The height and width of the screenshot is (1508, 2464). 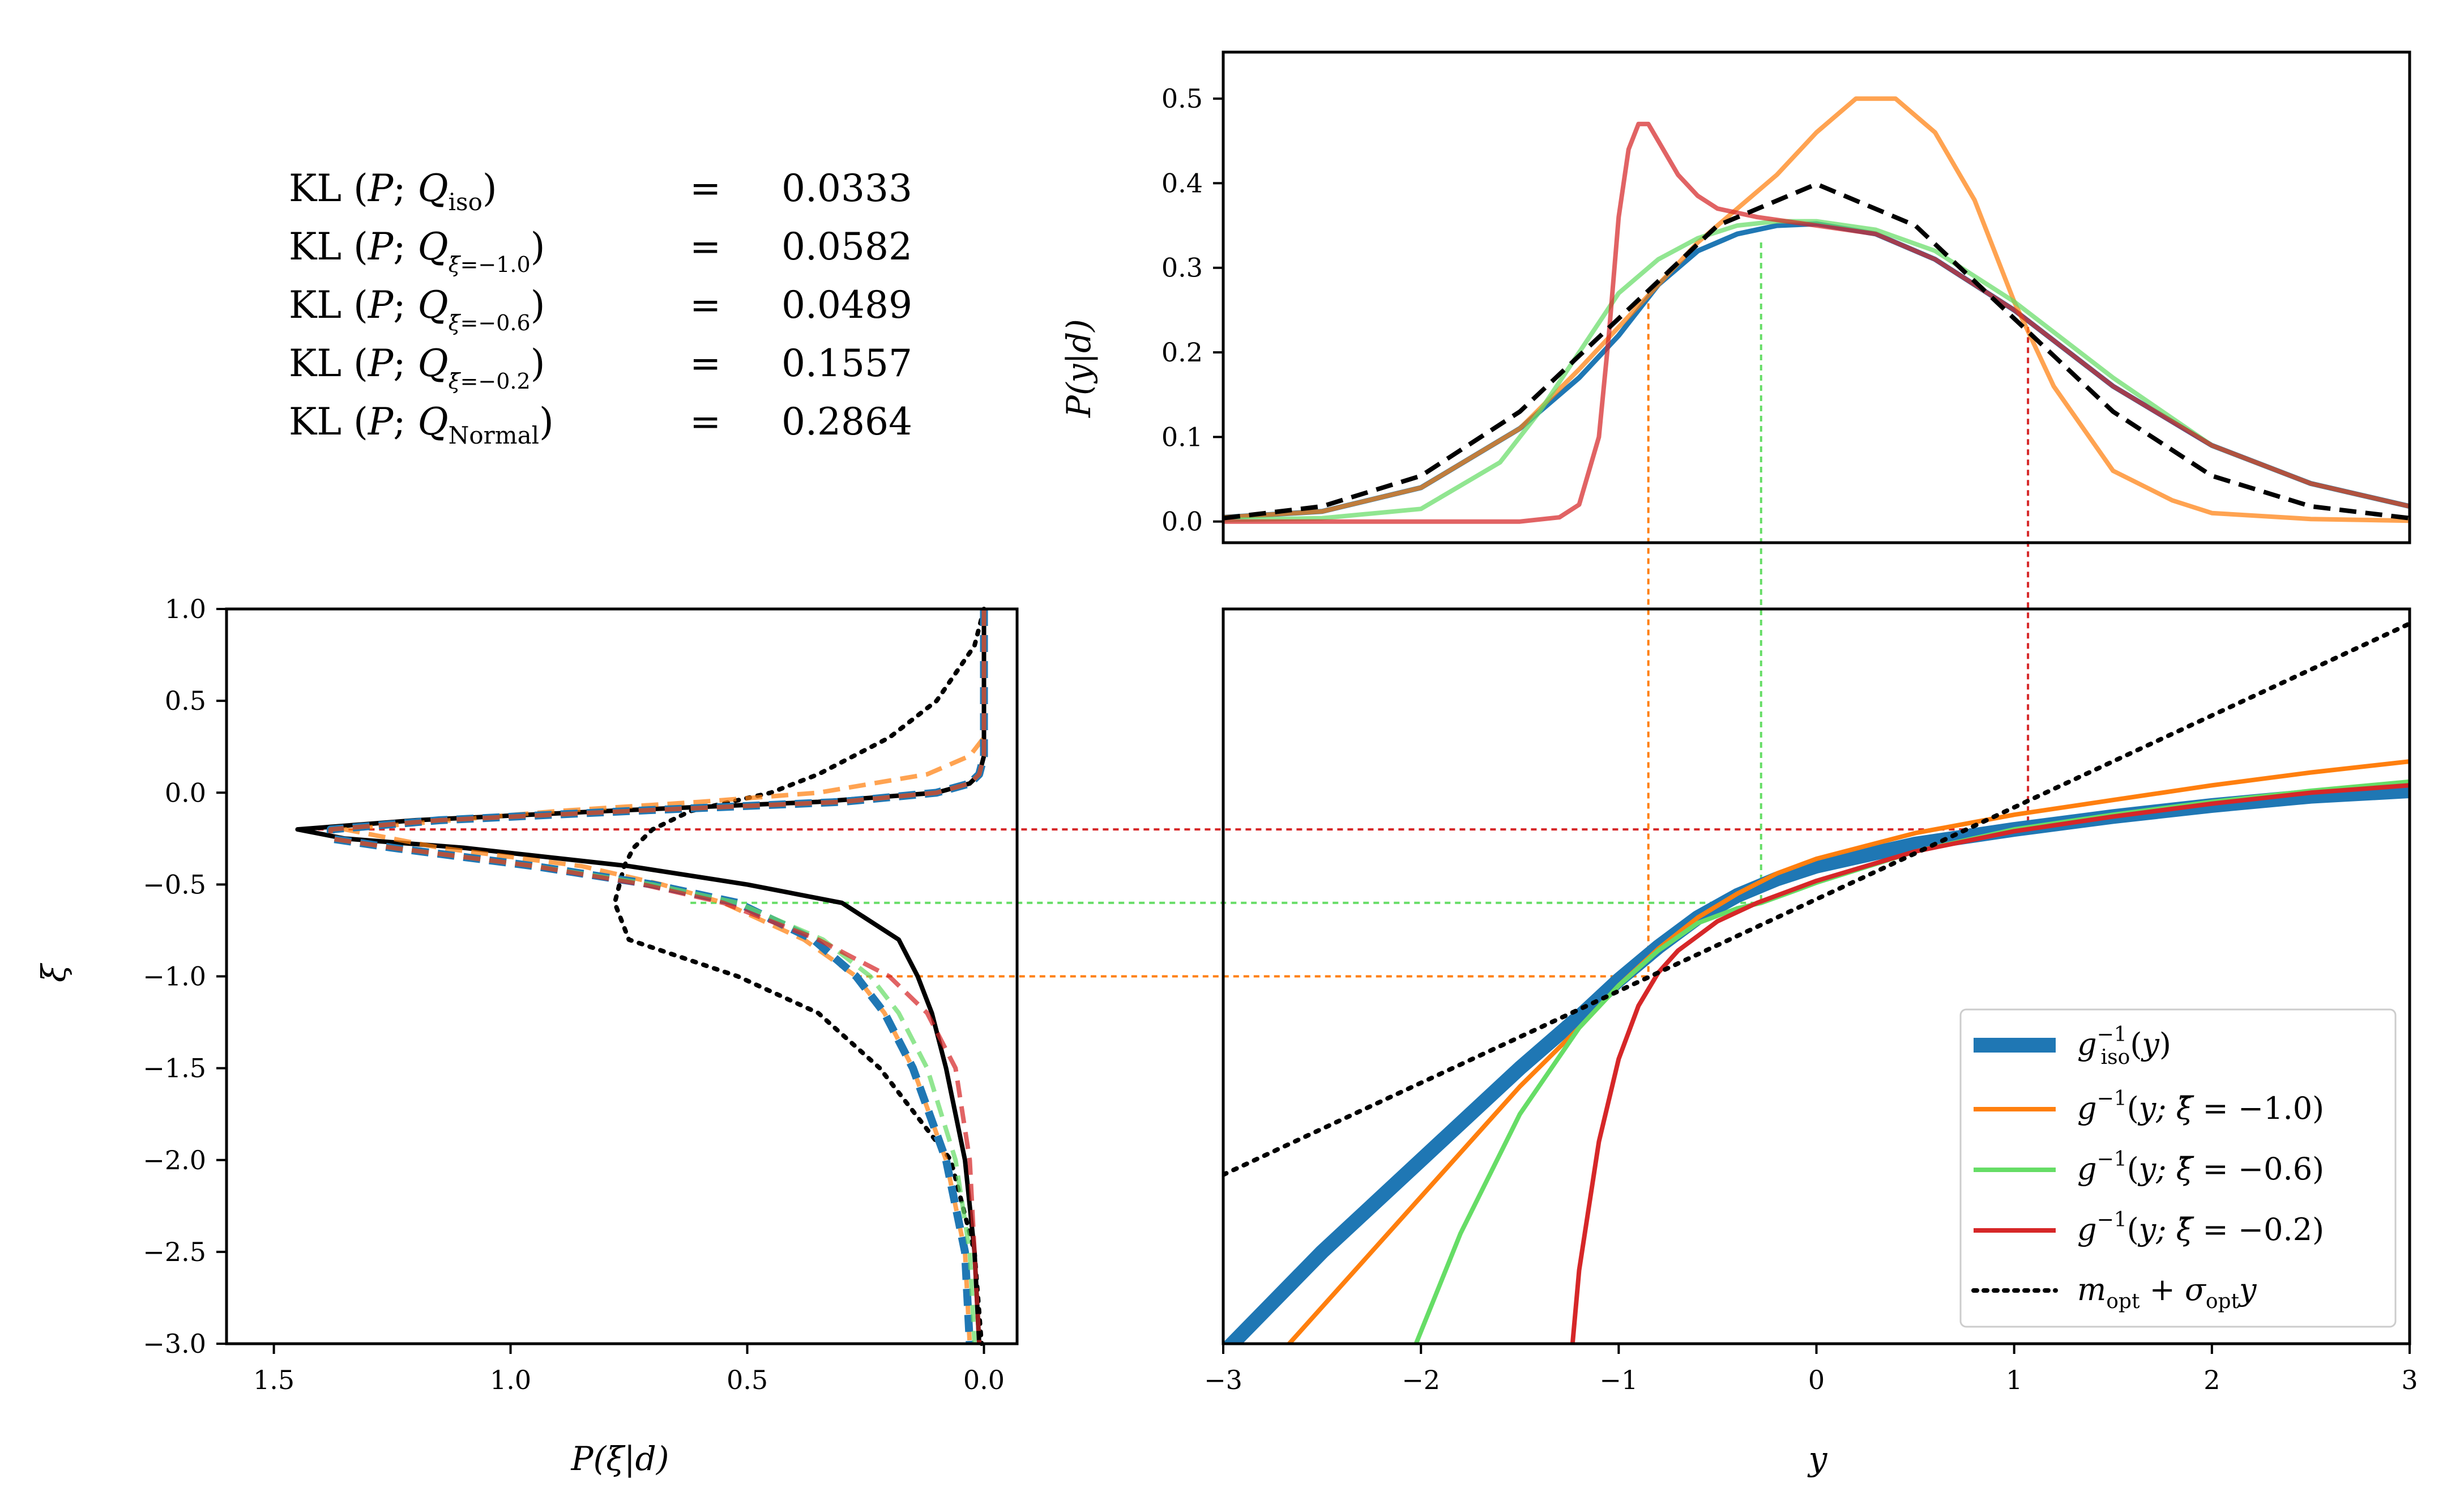 I want to click on left-xtick-label: 0.5, so click(x=747, y=1380).